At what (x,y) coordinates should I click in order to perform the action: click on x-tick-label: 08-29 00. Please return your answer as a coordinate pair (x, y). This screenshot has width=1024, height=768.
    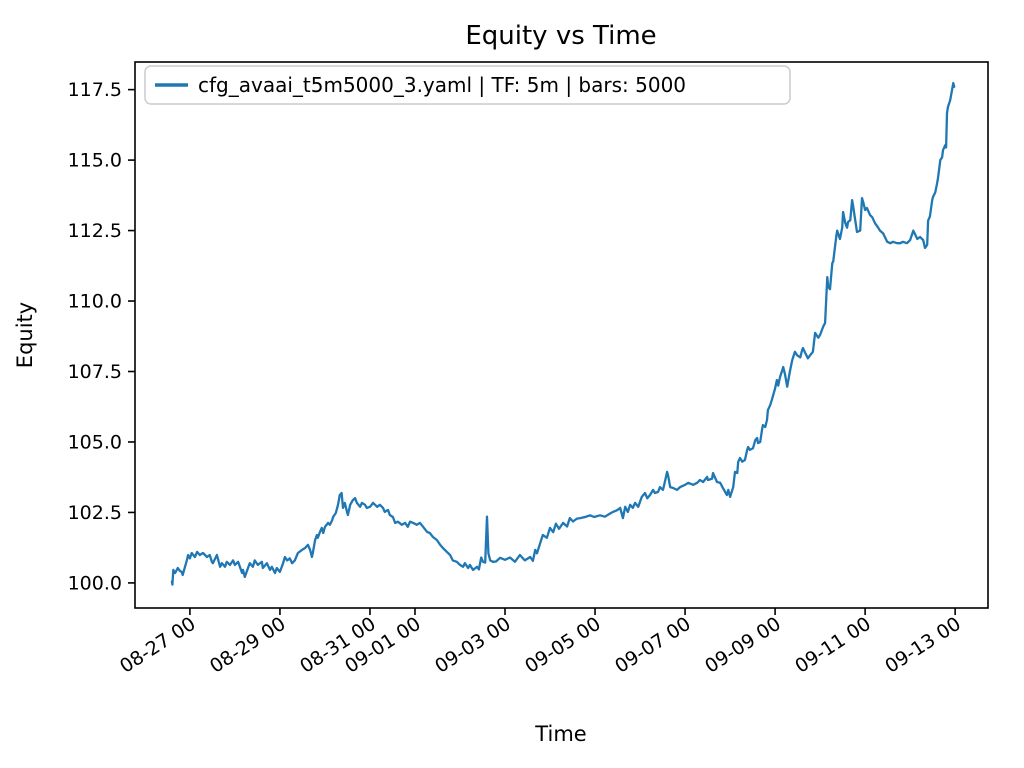
    Looking at the image, I should click on (248, 645).